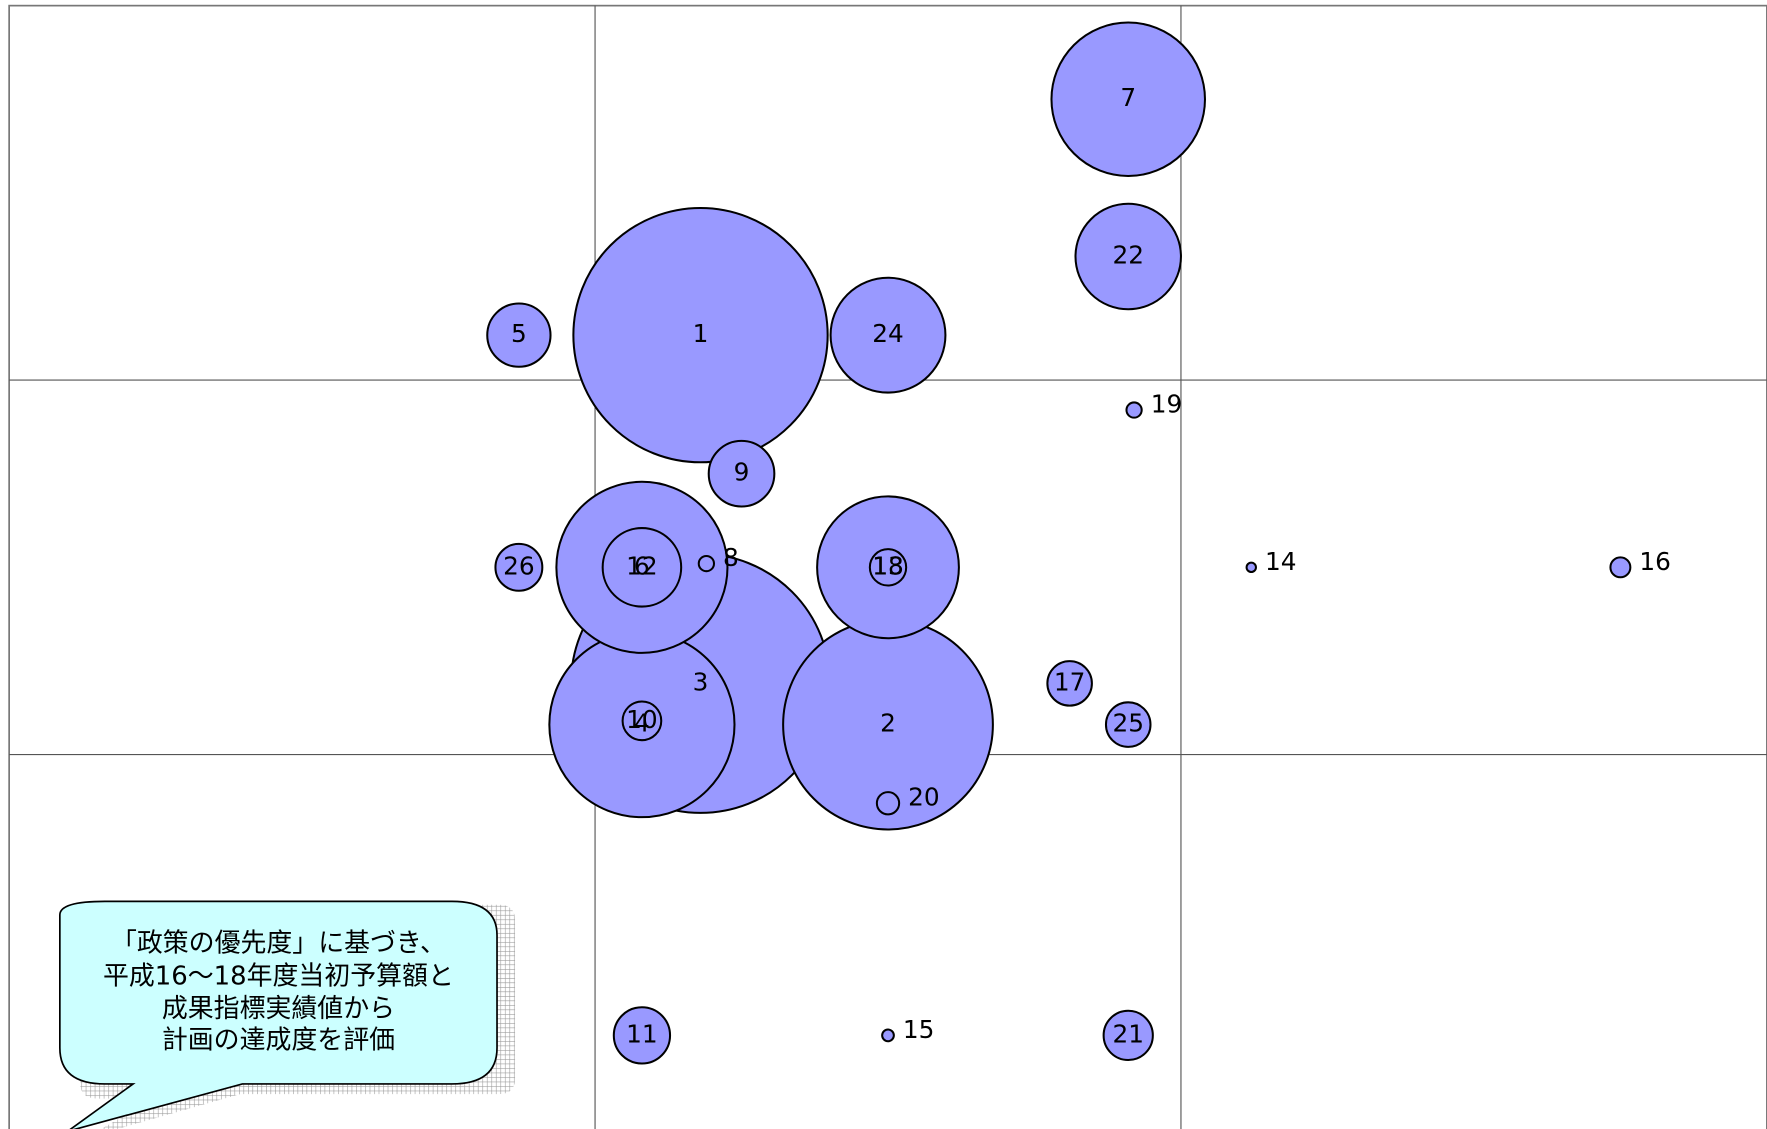 This screenshot has width=1767, height=1129. Describe the element at coordinates (731, 557) in the screenshot. I see `bubble-label: 8` at that location.